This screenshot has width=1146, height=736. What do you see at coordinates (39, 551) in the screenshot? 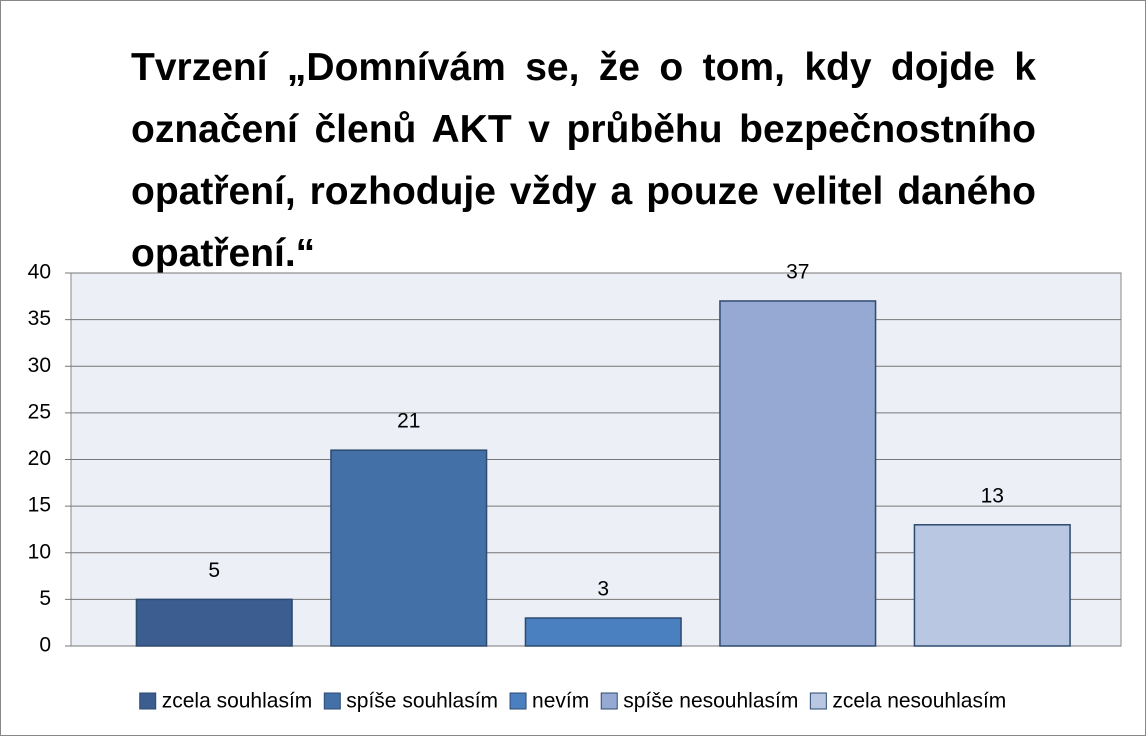
I see `y-tick-label: 10` at bounding box center [39, 551].